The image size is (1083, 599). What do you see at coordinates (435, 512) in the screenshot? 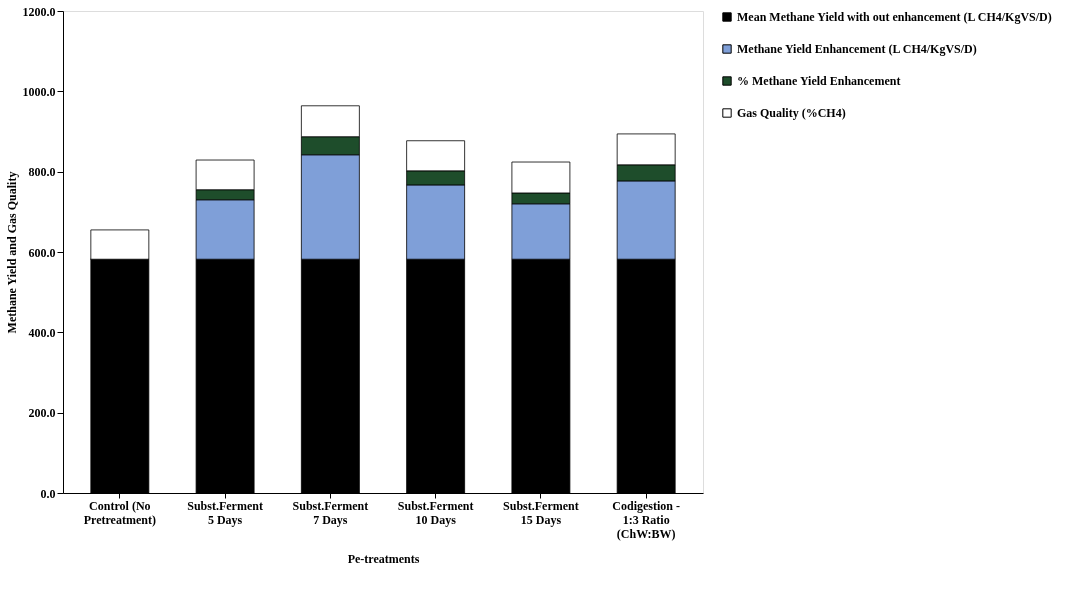
I see `x-tick-label: Subst.Ferment 10 Days` at bounding box center [435, 512].